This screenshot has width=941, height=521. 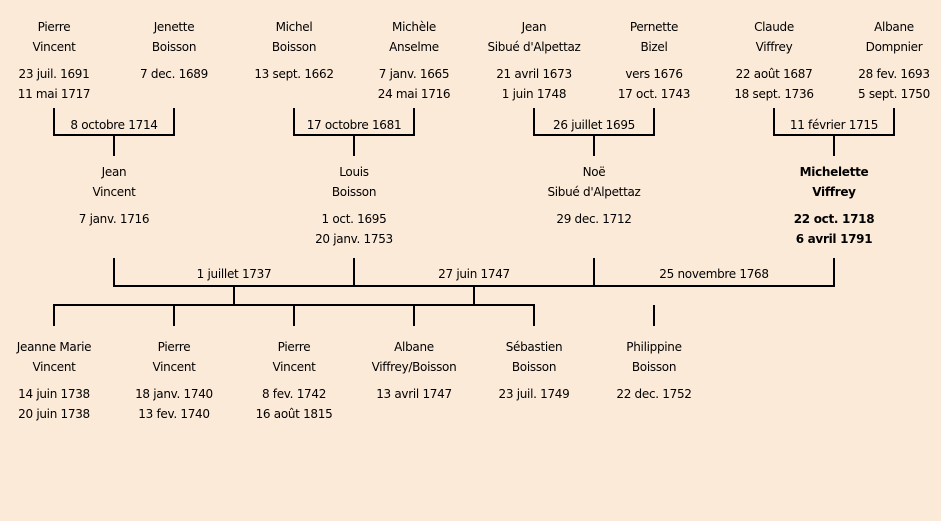 What do you see at coordinates (414, 47) in the screenshot?
I see `person-last-name: Anselme` at bounding box center [414, 47].